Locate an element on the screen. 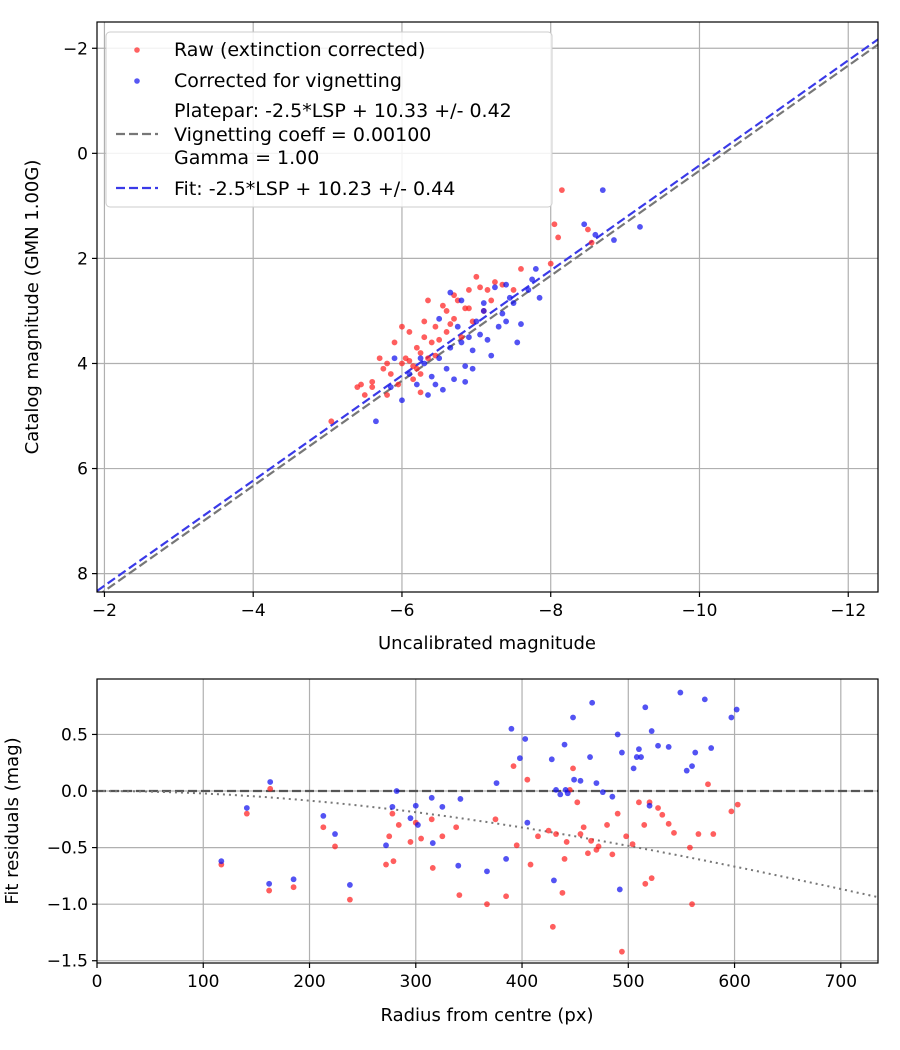  legend-raw-label: Raw (extinction corrected) is located at coordinates (299, 50).